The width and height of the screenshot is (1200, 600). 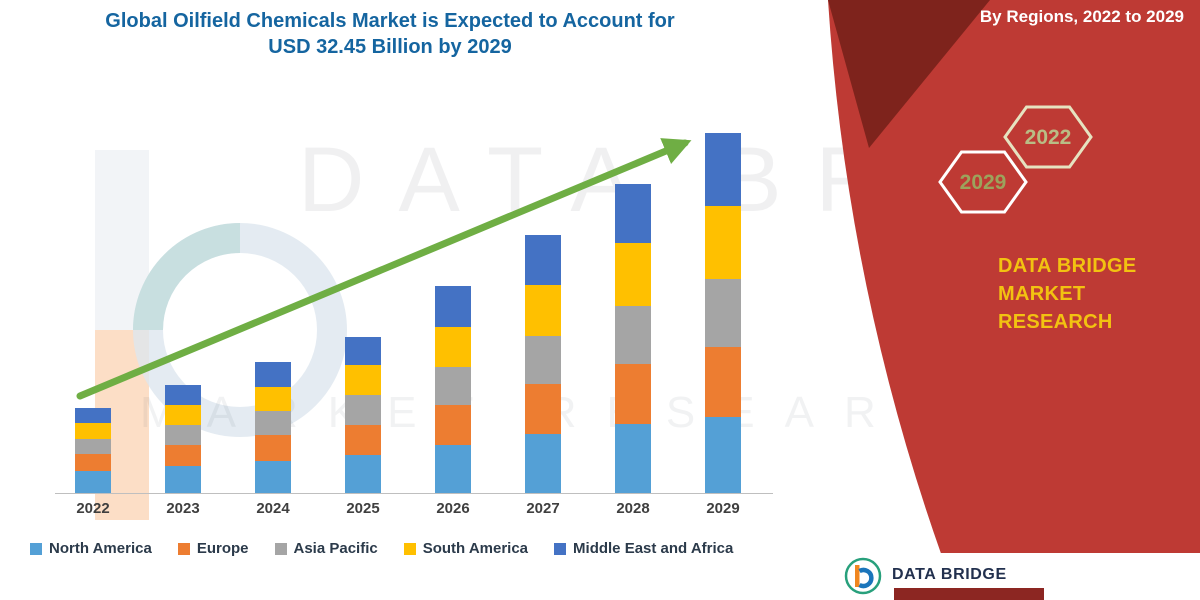 I want to click on stacked-bar-2024, so click(x=273, y=427).